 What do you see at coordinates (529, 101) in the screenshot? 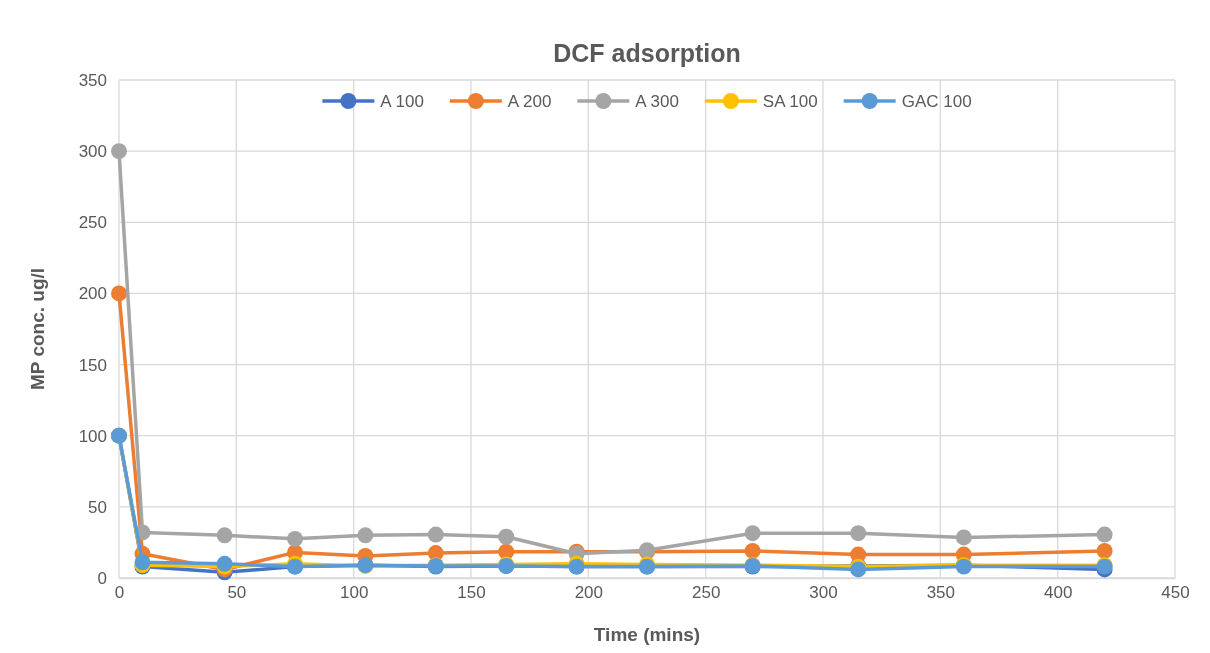
I see `legend-label: A 200` at bounding box center [529, 101].